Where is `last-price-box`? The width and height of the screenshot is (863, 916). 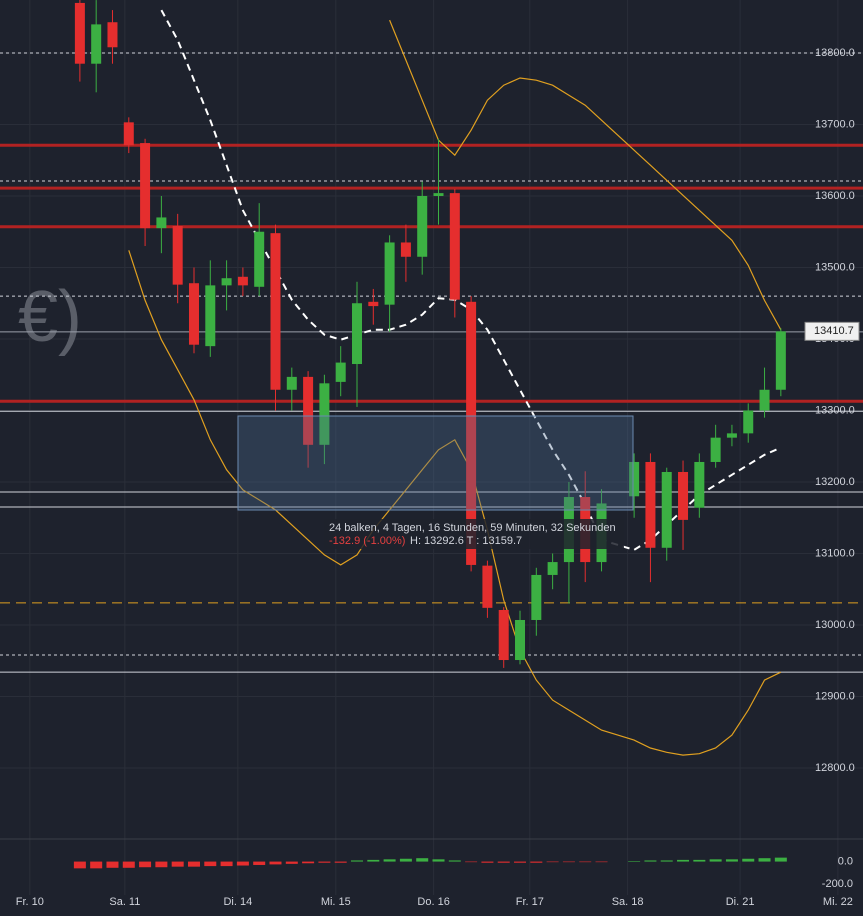 last-price-box is located at coordinates (832, 331).